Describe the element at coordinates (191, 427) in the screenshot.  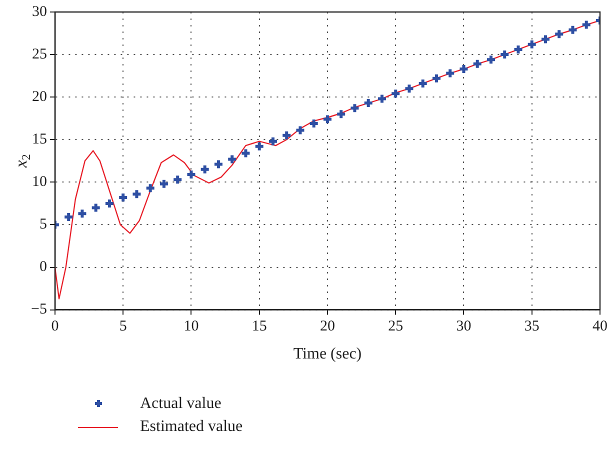
I see `legend-label: Estimated value` at that location.